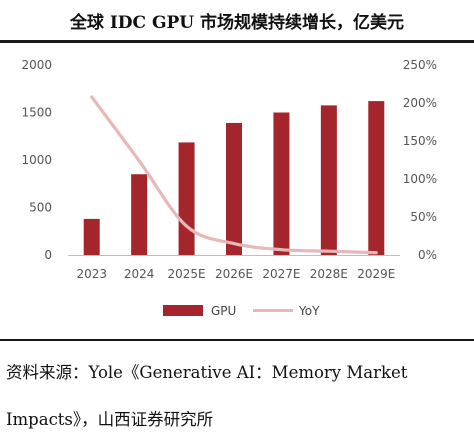 The image size is (474, 443). I want to click on x-tick-label: 2027E, so click(281, 274).